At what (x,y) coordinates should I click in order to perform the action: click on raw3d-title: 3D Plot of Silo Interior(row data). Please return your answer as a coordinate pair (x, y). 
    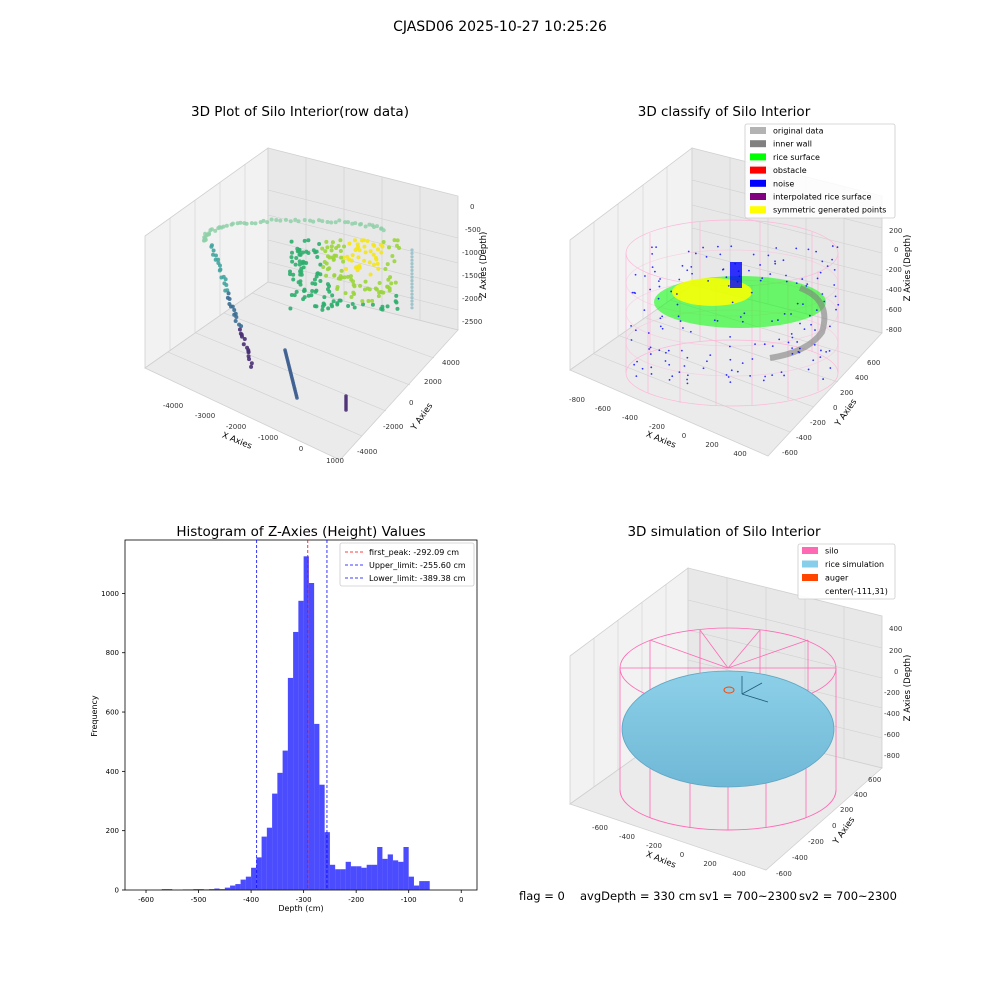
    Looking at the image, I should click on (300, 112).